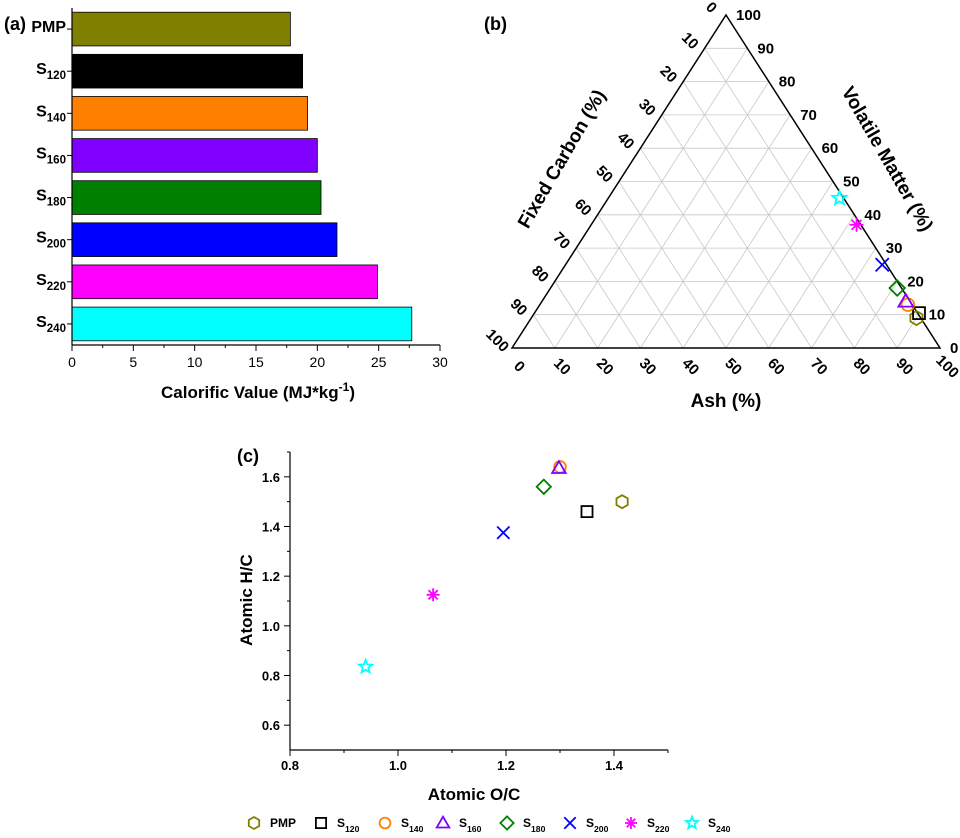  I want to click on legend-label-s120-base: S, so click(341, 823).